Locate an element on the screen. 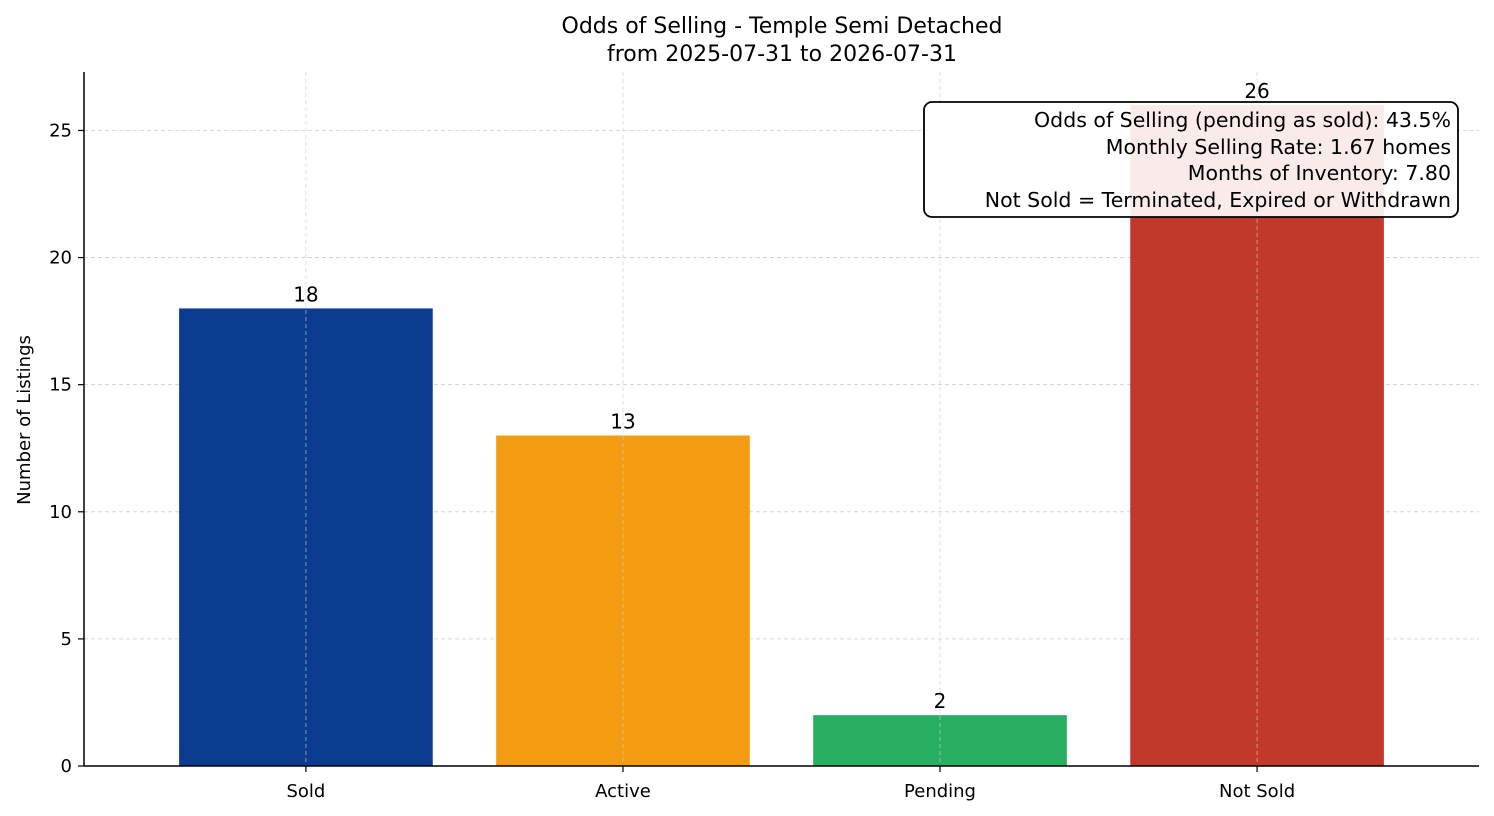  data-label: 26 is located at coordinates (1256, 91).